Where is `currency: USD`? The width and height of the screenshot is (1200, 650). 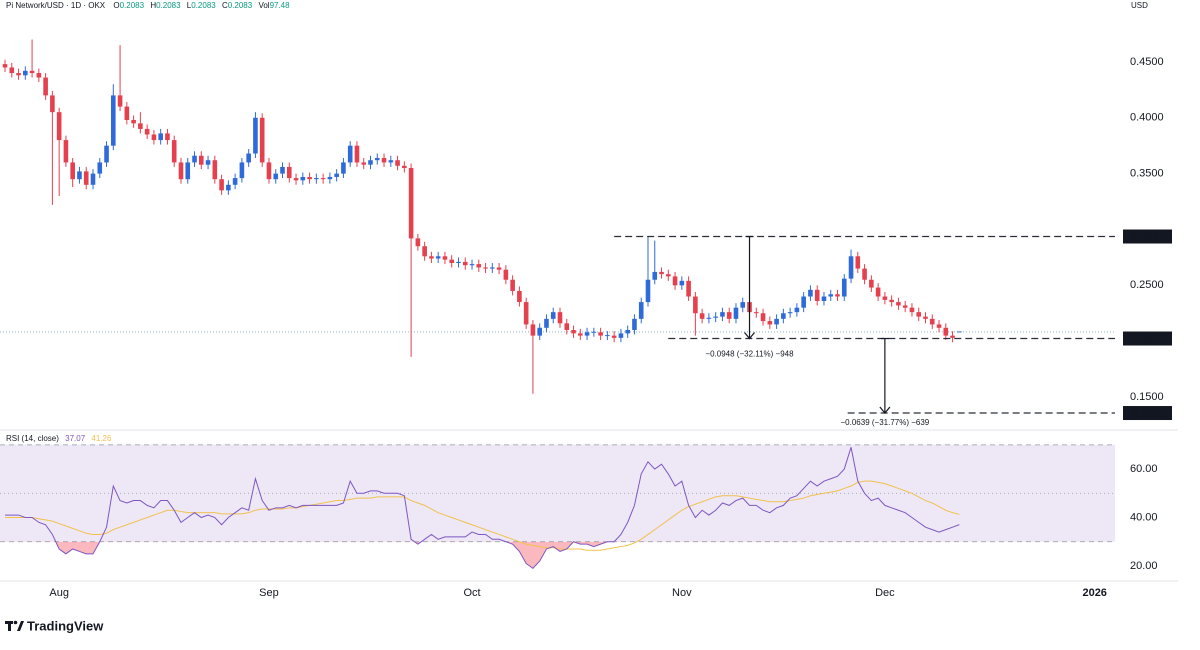 currency: USD is located at coordinates (1139, 5).